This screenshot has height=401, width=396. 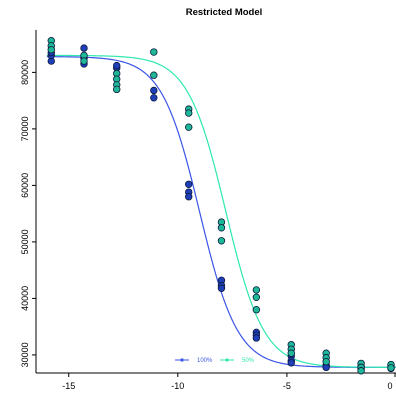 I want to click on y-tick-label: 70000, so click(x=25, y=128).